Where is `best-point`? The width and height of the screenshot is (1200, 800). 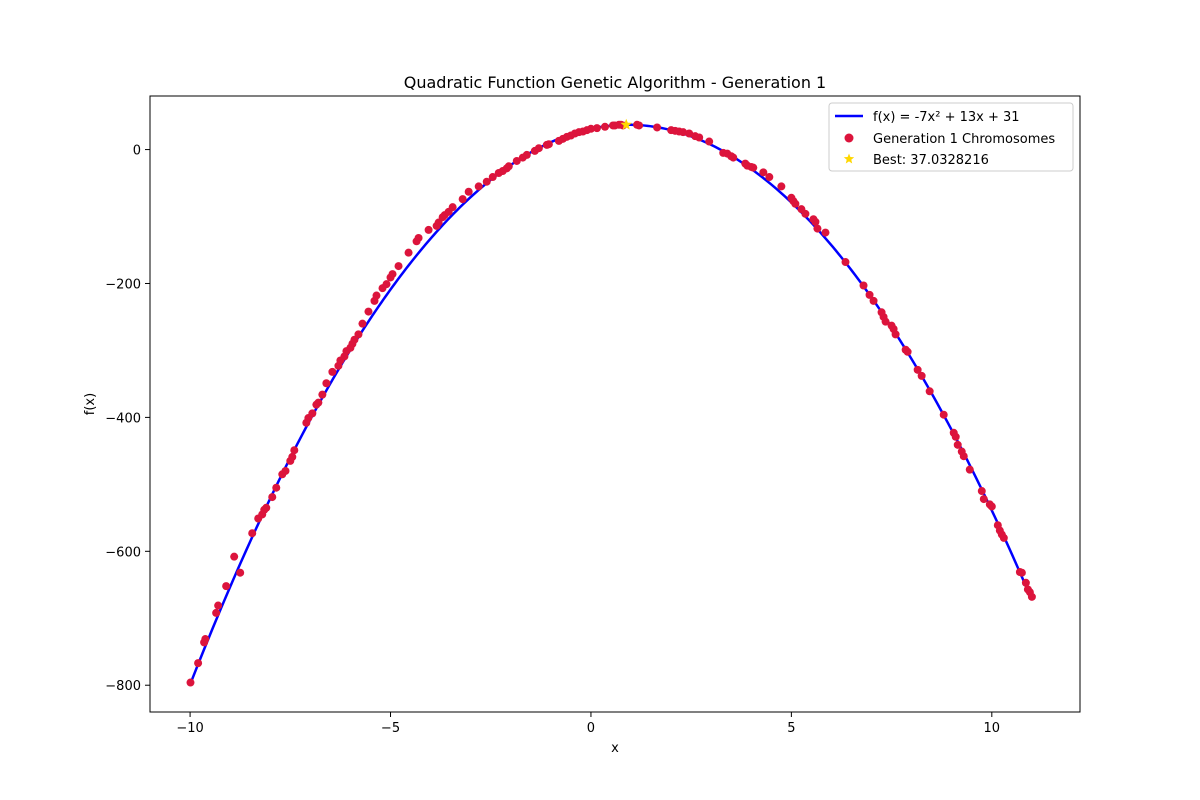
best-point is located at coordinates (626, 124).